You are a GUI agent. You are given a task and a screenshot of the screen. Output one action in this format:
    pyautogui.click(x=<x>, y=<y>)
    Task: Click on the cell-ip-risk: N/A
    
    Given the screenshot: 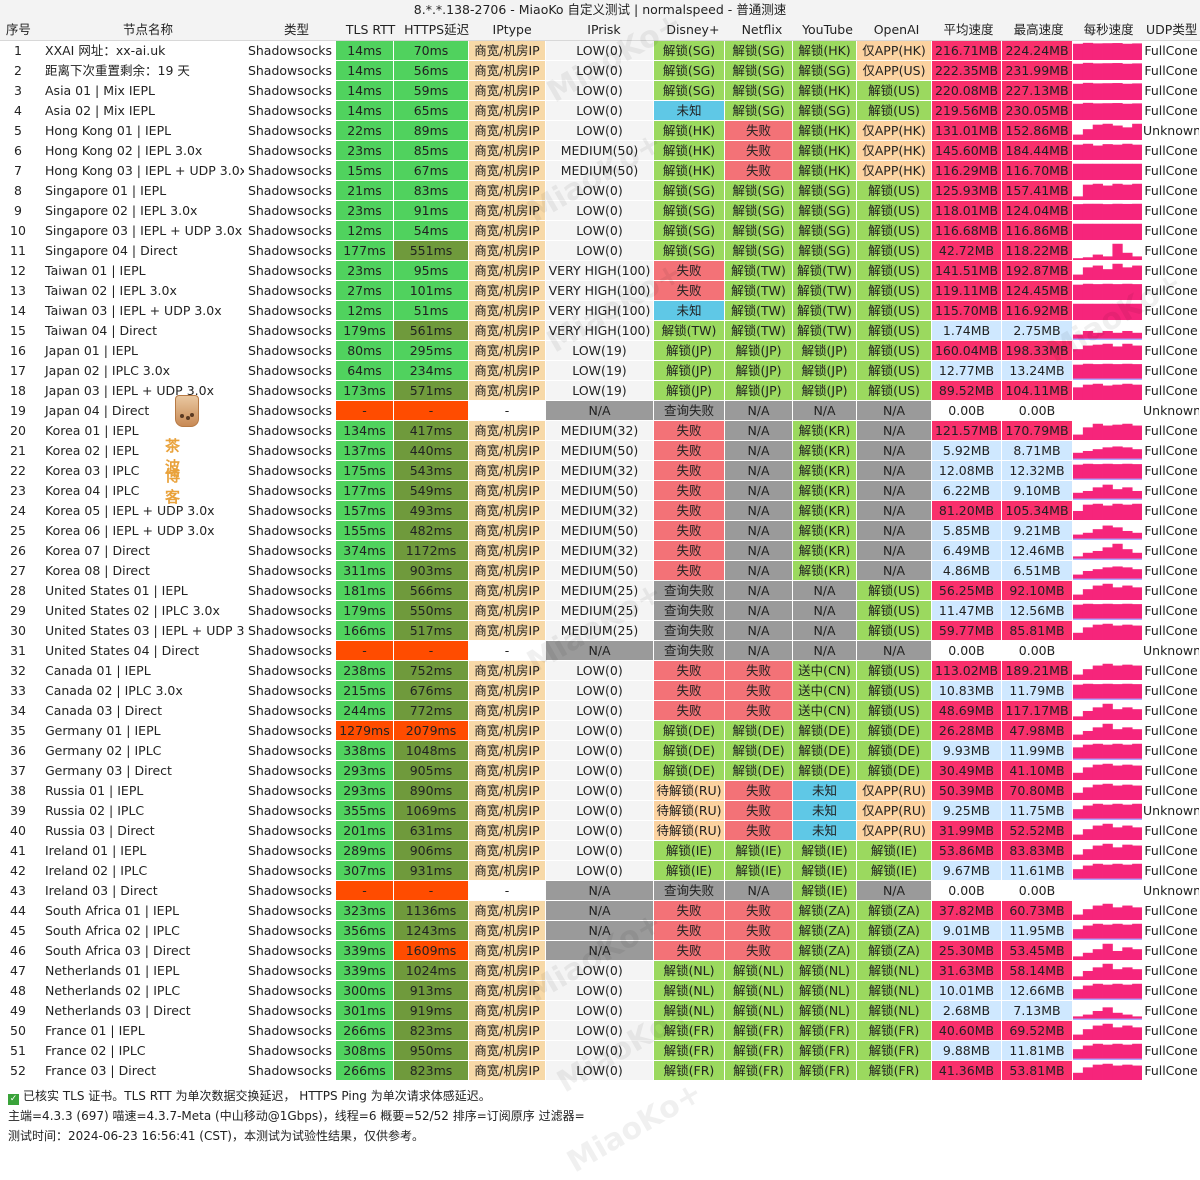 What is the action you would take?
    pyautogui.click(x=600, y=911)
    